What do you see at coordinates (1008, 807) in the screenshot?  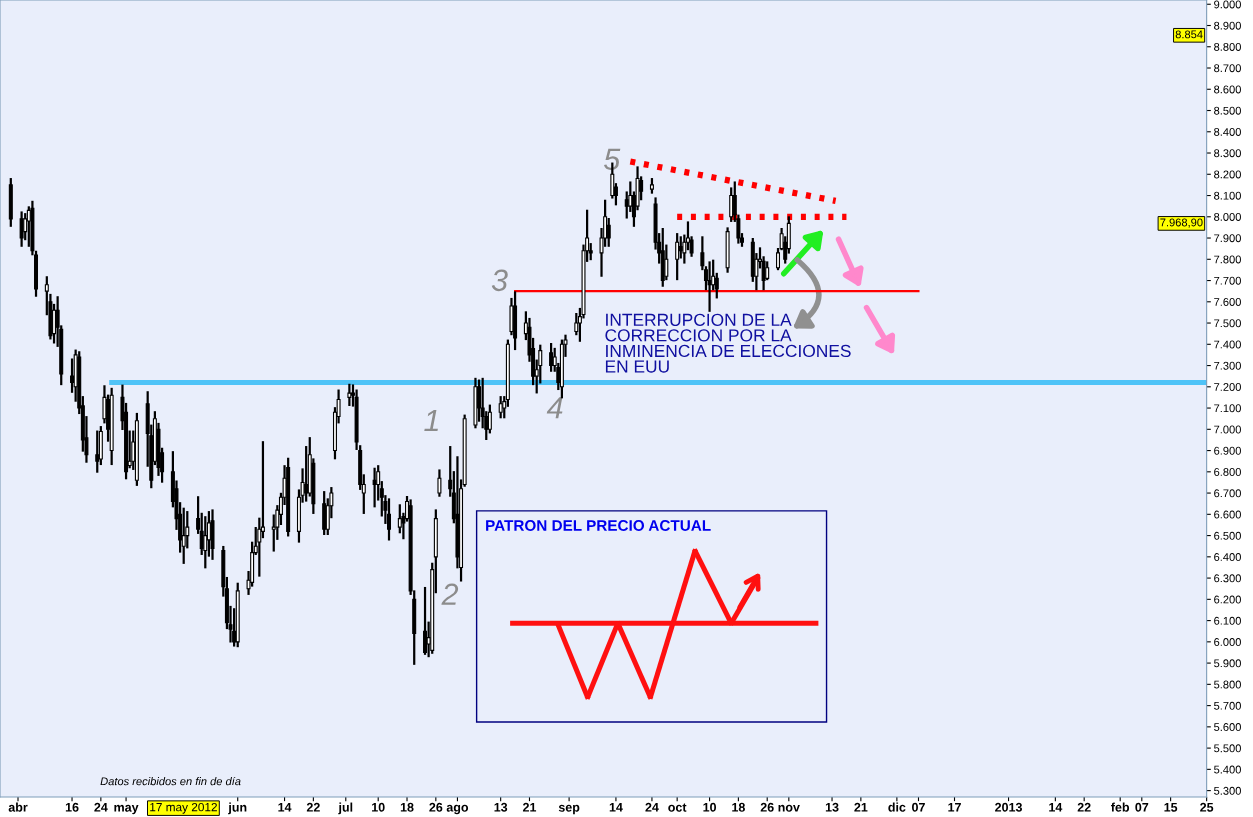 I see `x-tick-label: 2013` at bounding box center [1008, 807].